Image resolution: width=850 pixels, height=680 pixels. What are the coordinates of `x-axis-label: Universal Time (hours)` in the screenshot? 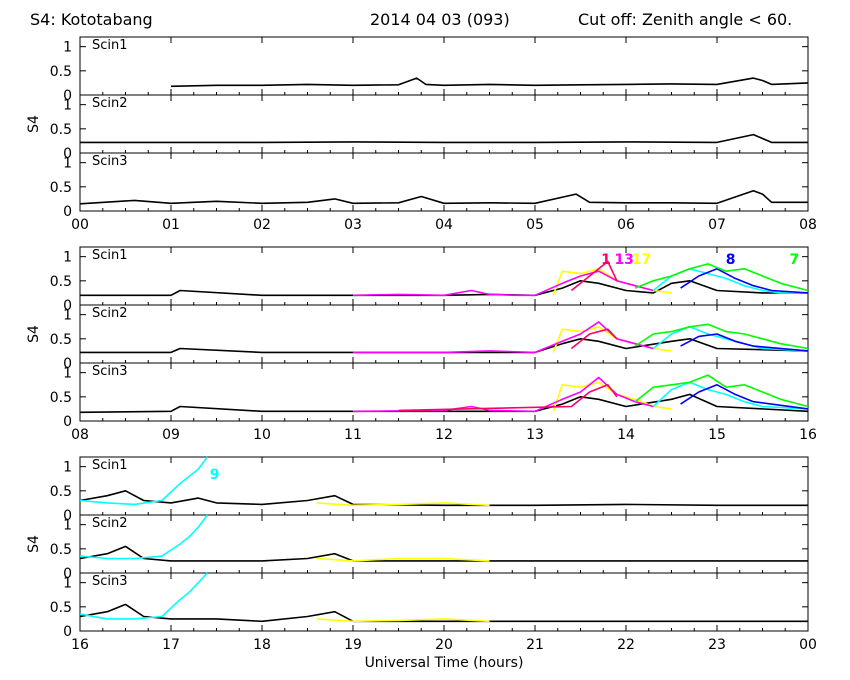 It's located at (444, 663).